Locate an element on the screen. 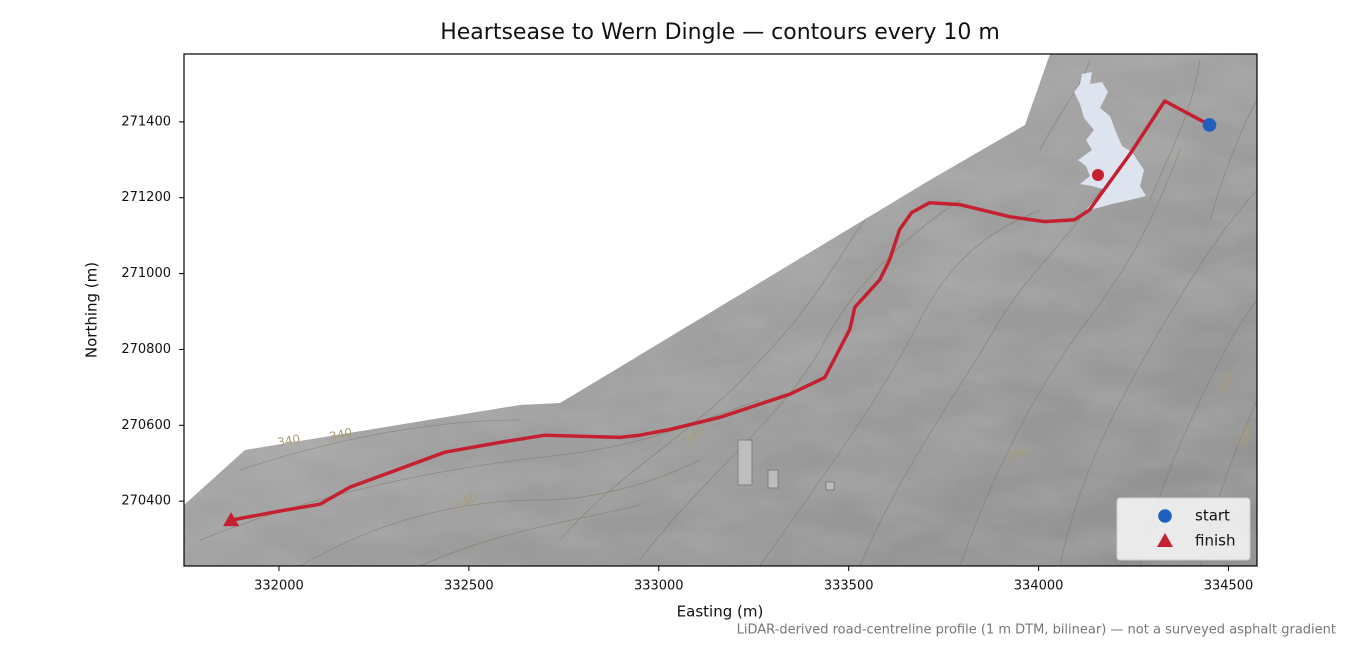 The width and height of the screenshot is (1350, 645). x-tick-label: 332500 is located at coordinates (469, 586).